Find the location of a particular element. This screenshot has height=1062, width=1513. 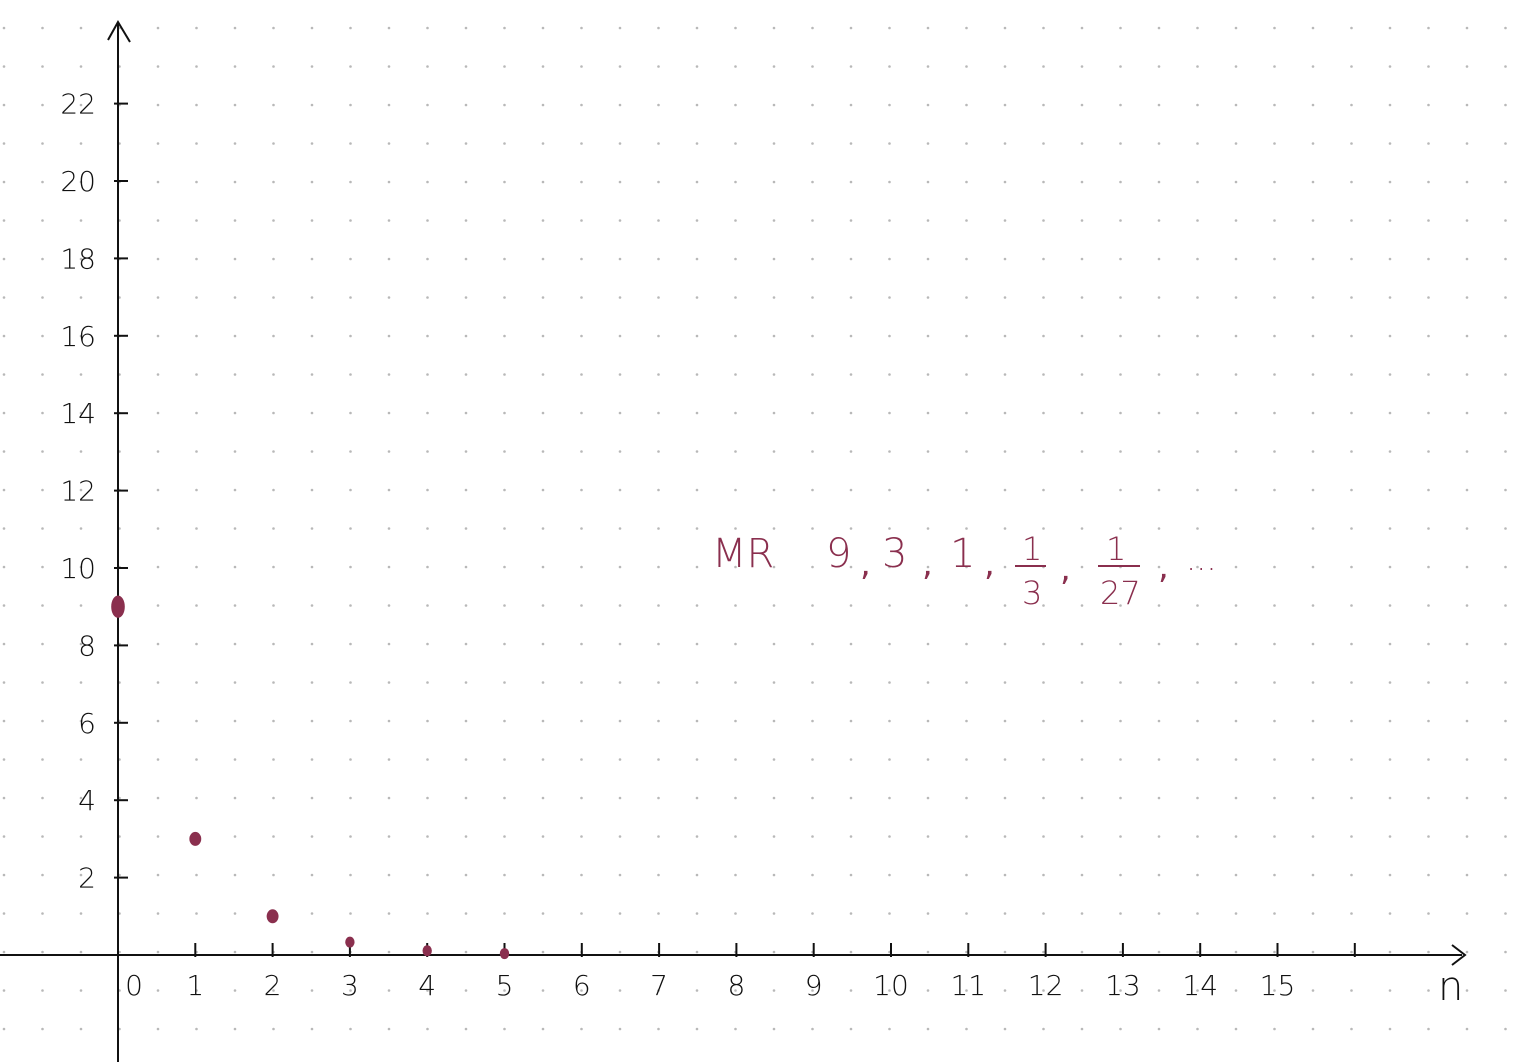

y-tick-label: 20 is located at coordinates (78, 181).